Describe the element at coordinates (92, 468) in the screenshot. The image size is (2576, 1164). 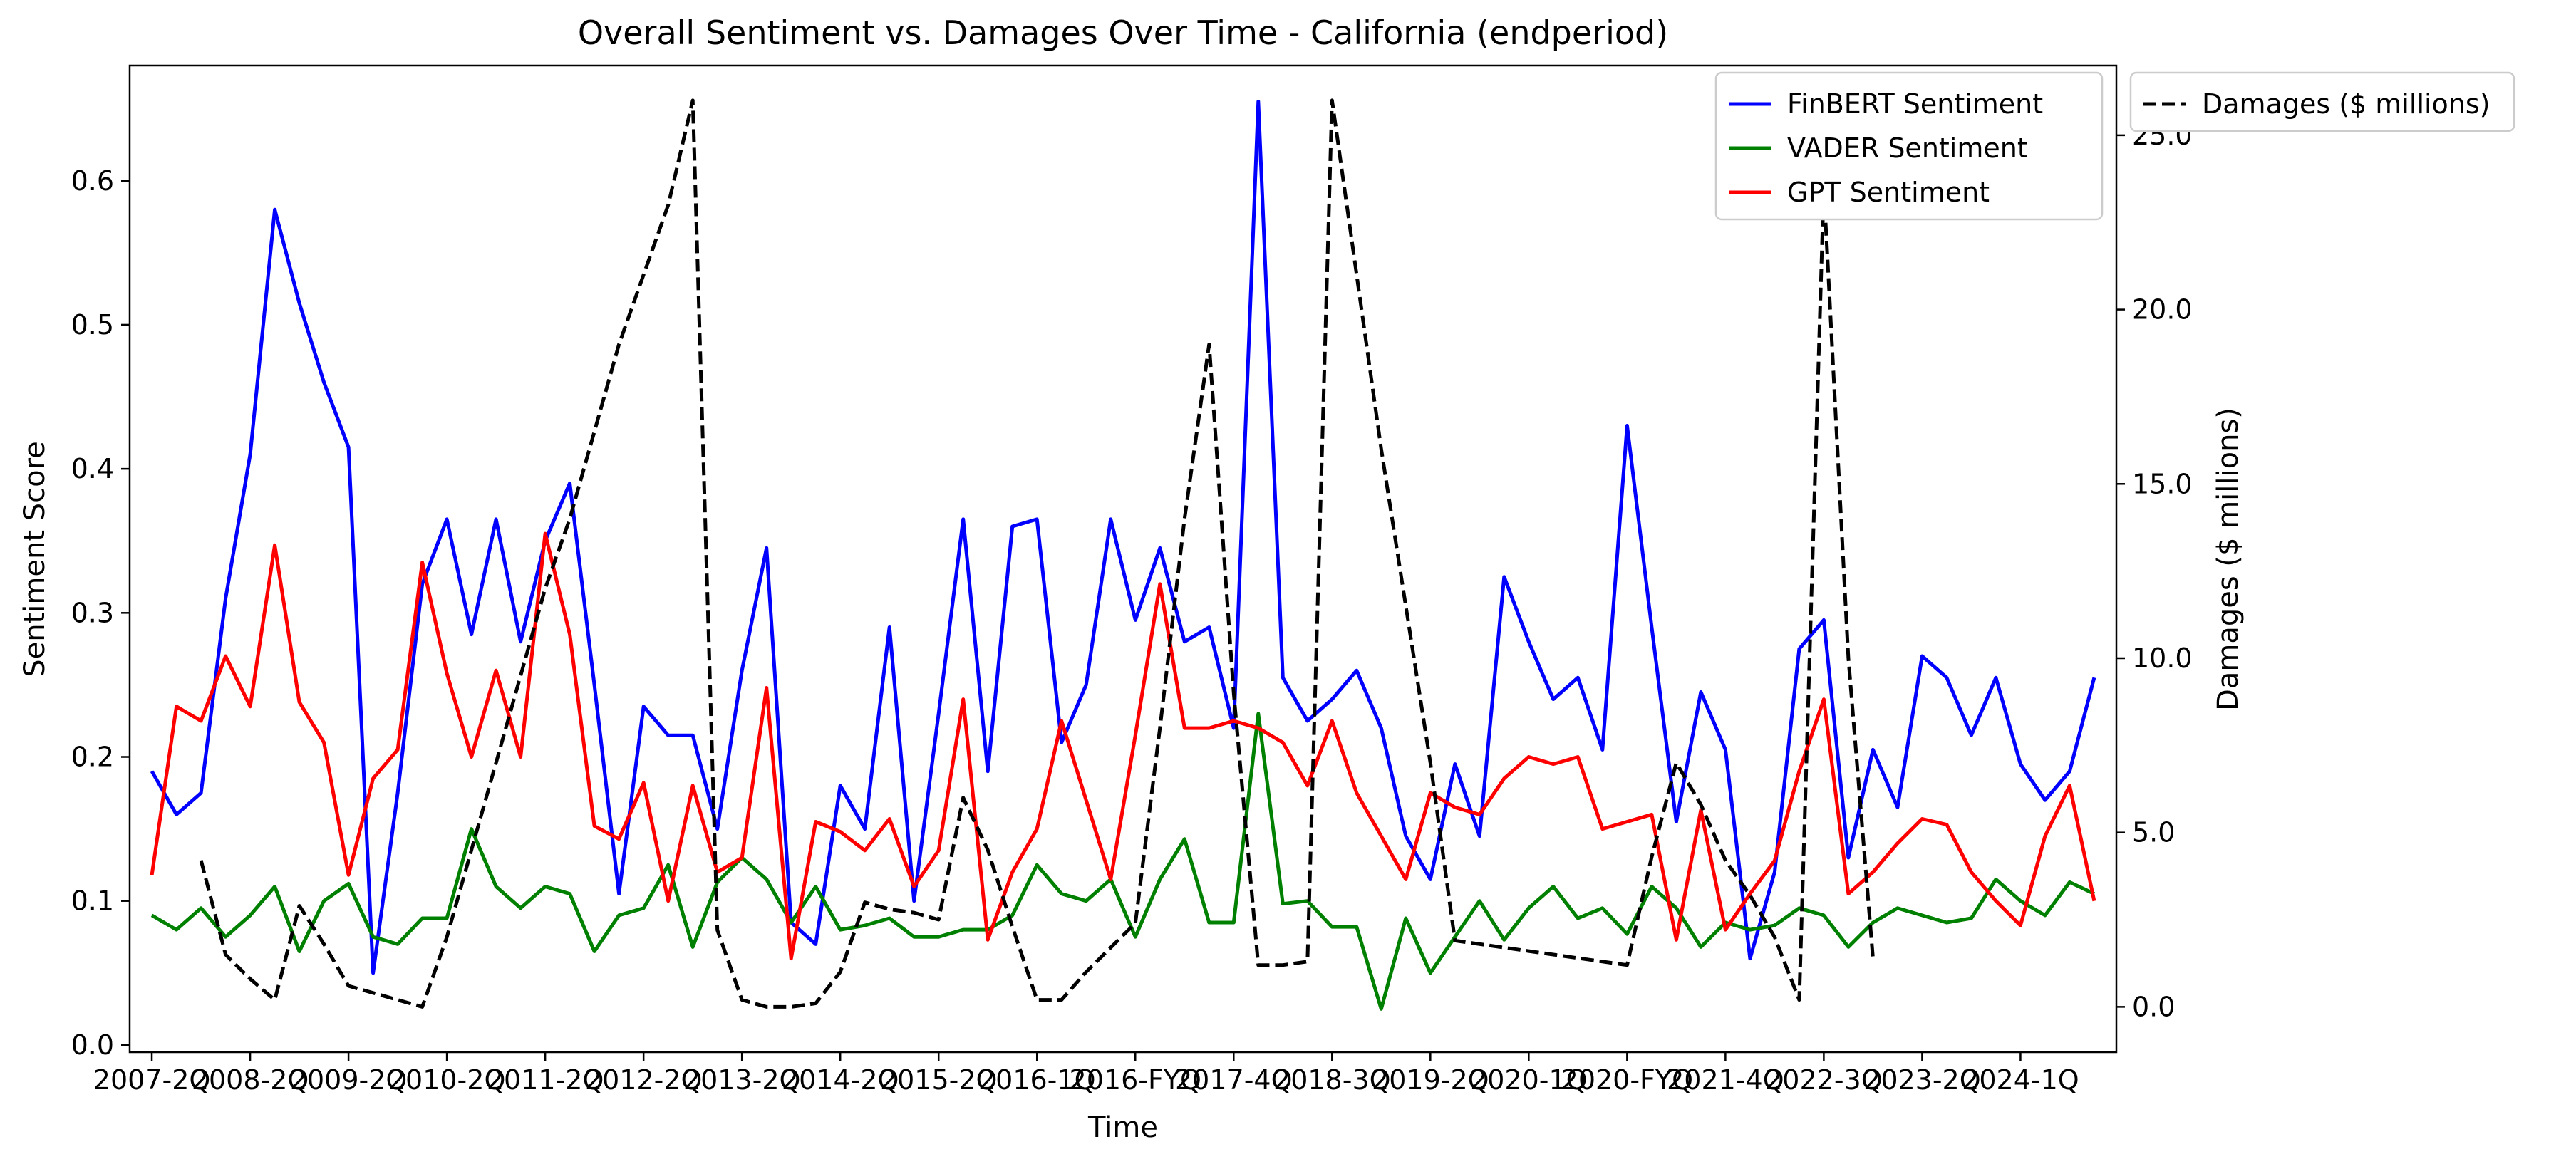
I see `y-tick-label: 0.4` at that location.